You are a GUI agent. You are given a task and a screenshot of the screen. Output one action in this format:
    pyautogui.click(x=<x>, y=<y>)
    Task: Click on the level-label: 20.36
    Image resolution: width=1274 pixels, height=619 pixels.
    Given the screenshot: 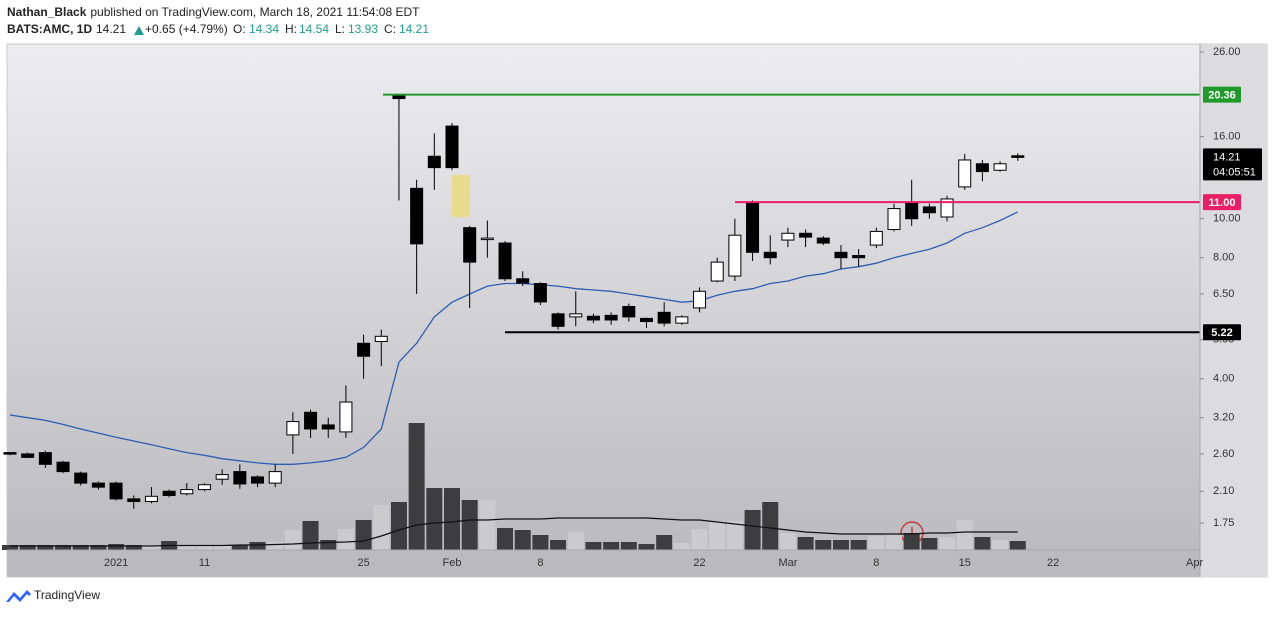 What is the action you would take?
    pyautogui.click(x=1222, y=95)
    